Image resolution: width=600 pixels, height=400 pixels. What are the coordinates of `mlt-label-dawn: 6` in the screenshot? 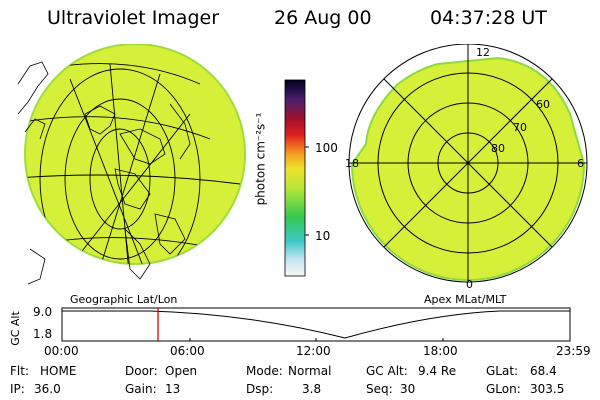 It's located at (580, 163).